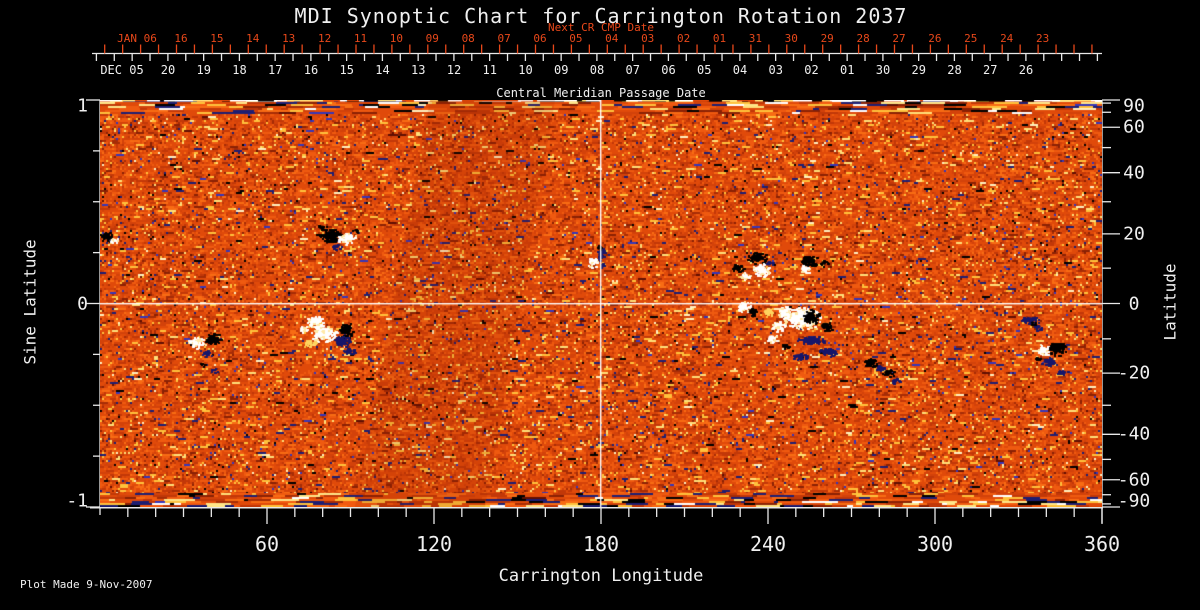 Image resolution: width=1200 pixels, height=610 pixels. What do you see at coordinates (346, 70) in the screenshot?
I see `cmp-day-label: 15` at bounding box center [346, 70].